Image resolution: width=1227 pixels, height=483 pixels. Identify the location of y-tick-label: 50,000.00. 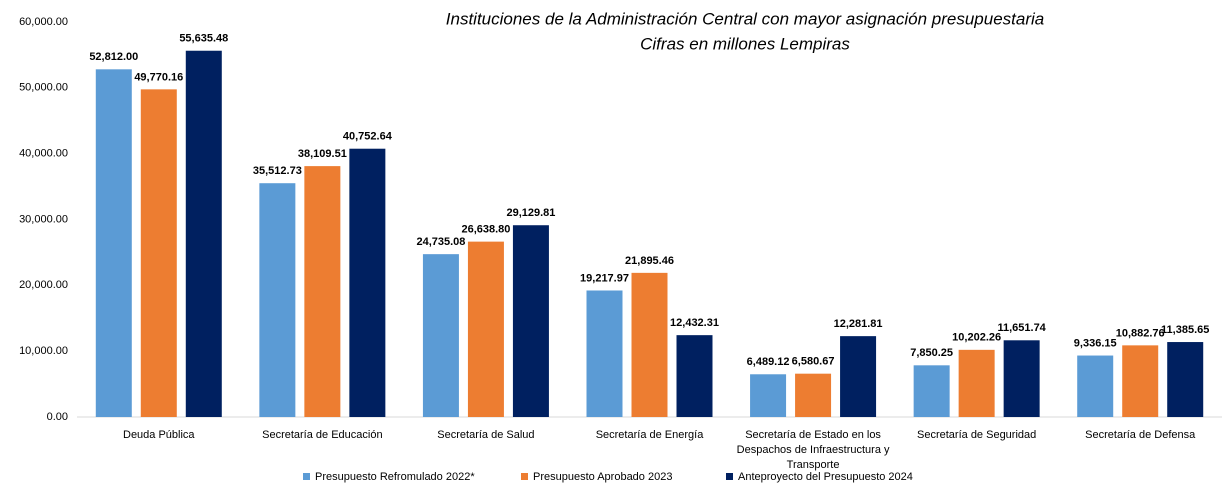
(43, 88).